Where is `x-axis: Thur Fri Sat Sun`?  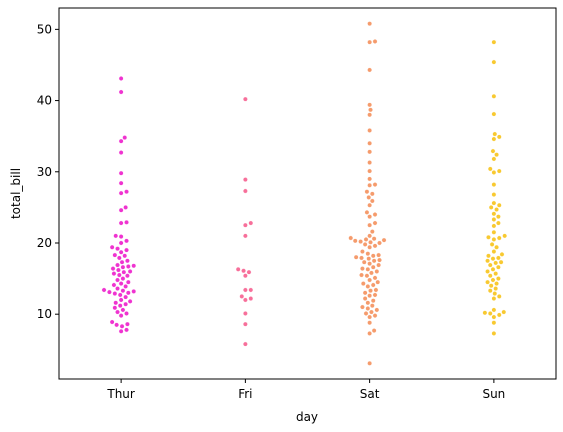
x-axis: Thur Fri Sat Sun is located at coordinates (305, 390).